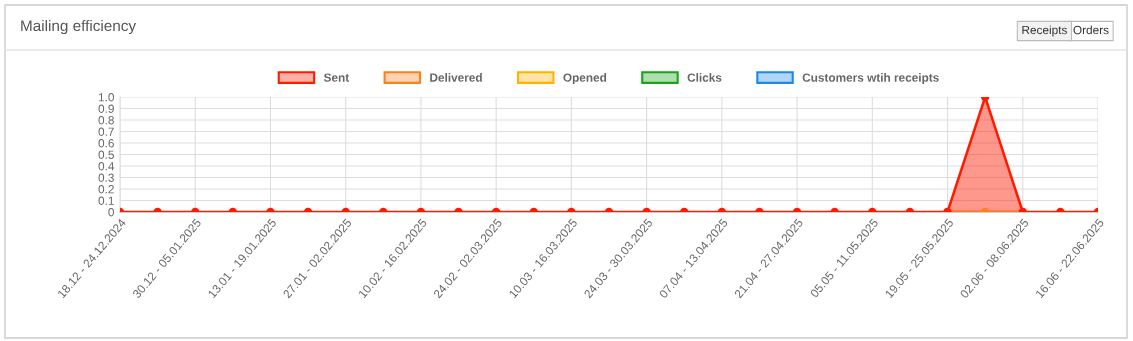  What do you see at coordinates (106, 131) in the screenshot?
I see `y-tick-label: 0.7` at bounding box center [106, 131].